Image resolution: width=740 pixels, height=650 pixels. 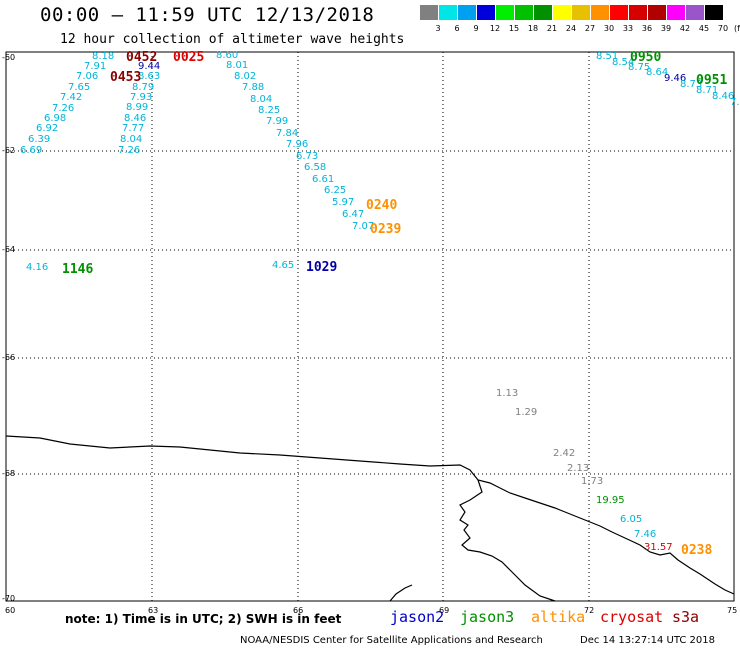 I want to click on legend-label: 33, so click(x=628, y=28).